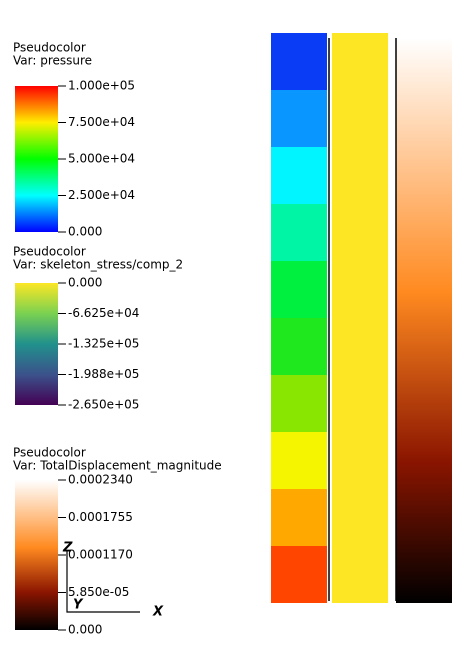 The width and height of the screenshot is (469, 646). Describe the element at coordinates (103, 405) in the screenshot. I see `tick-label: -2.650e+05` at that location.